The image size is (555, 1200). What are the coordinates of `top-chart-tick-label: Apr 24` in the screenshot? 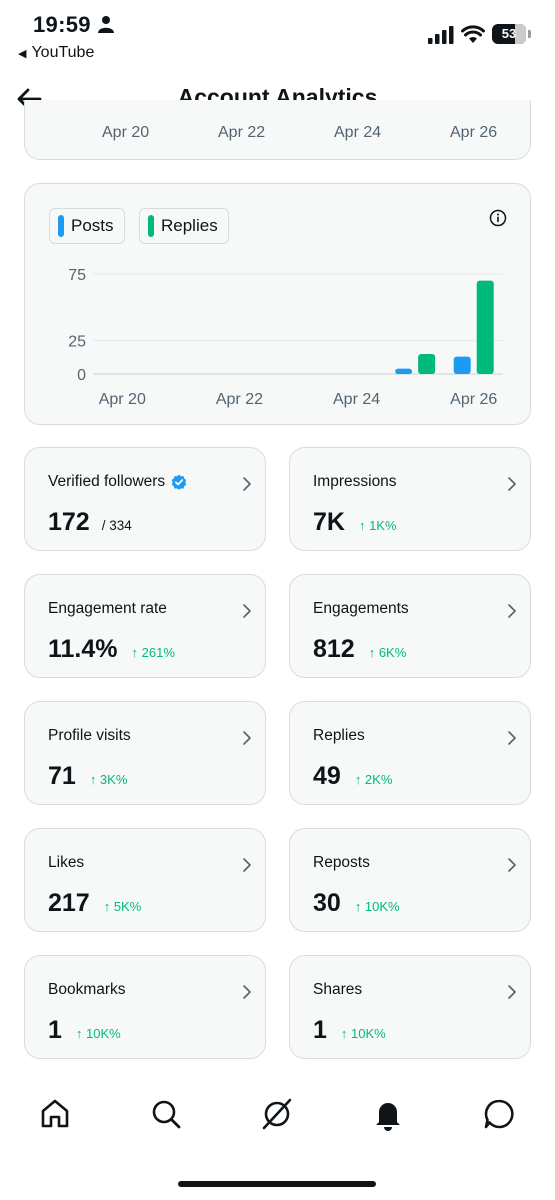 It's located at (358, 132).